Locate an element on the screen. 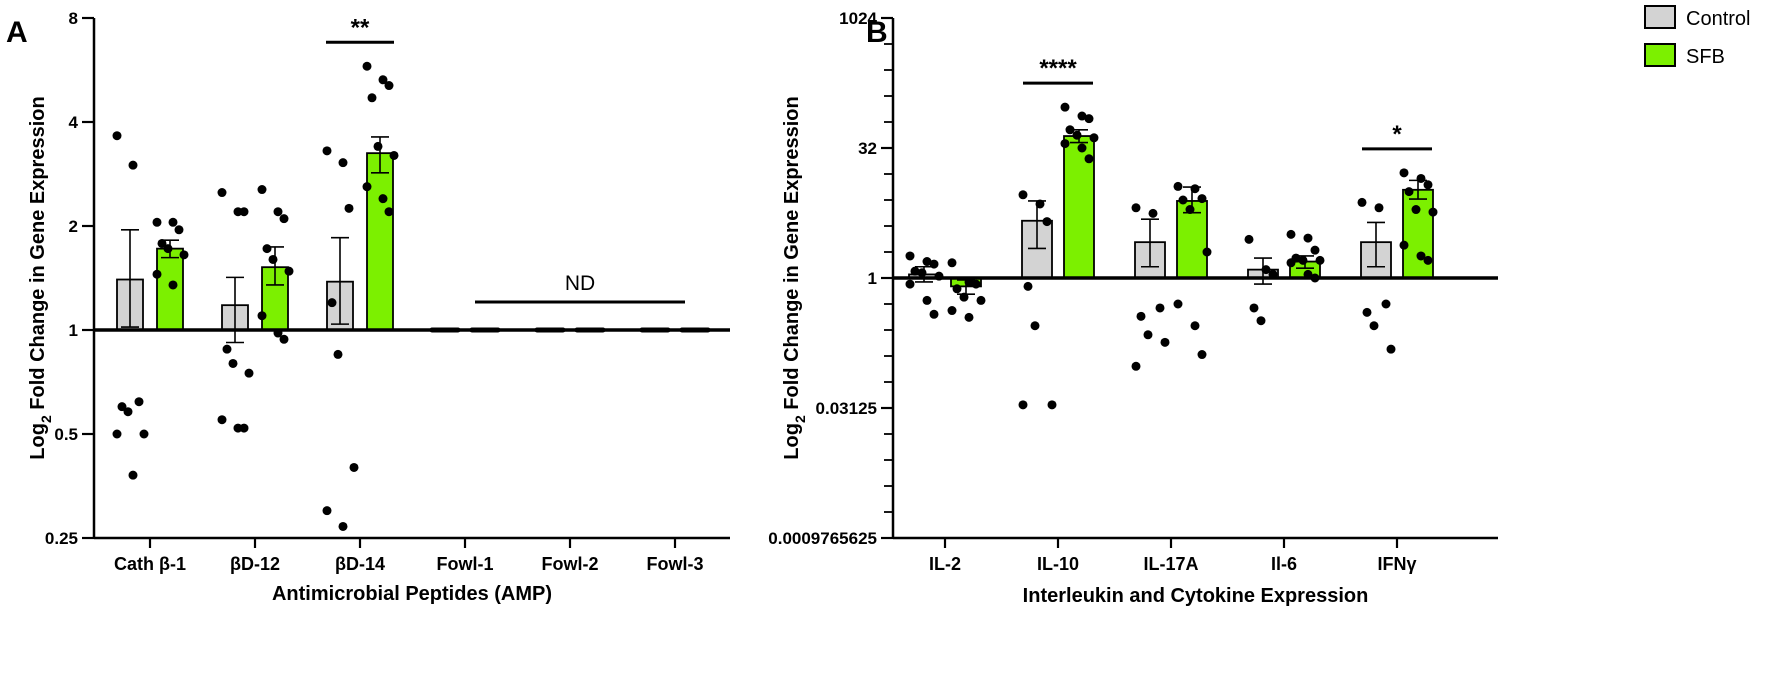 Image resolution: width=1772 pixels, height=699 pixels. panel-b-significance-stars: * is located at coordinates (1397, 134).